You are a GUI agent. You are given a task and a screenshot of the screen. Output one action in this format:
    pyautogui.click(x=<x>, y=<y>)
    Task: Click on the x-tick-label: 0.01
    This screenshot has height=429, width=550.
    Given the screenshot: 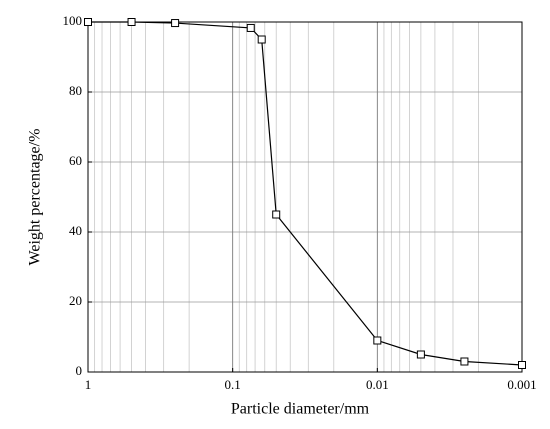 What is the action you would take?
    pyautogui.click(x=377, y=384)
    